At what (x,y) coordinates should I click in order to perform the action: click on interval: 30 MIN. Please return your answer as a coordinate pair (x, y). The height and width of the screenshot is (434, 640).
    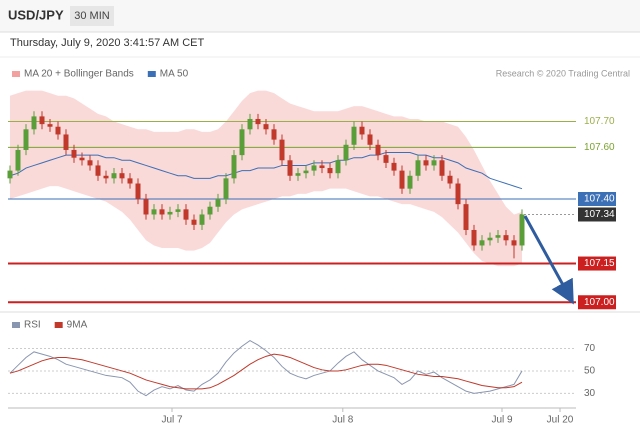
    Looking at the image, I should click on (92, 16).